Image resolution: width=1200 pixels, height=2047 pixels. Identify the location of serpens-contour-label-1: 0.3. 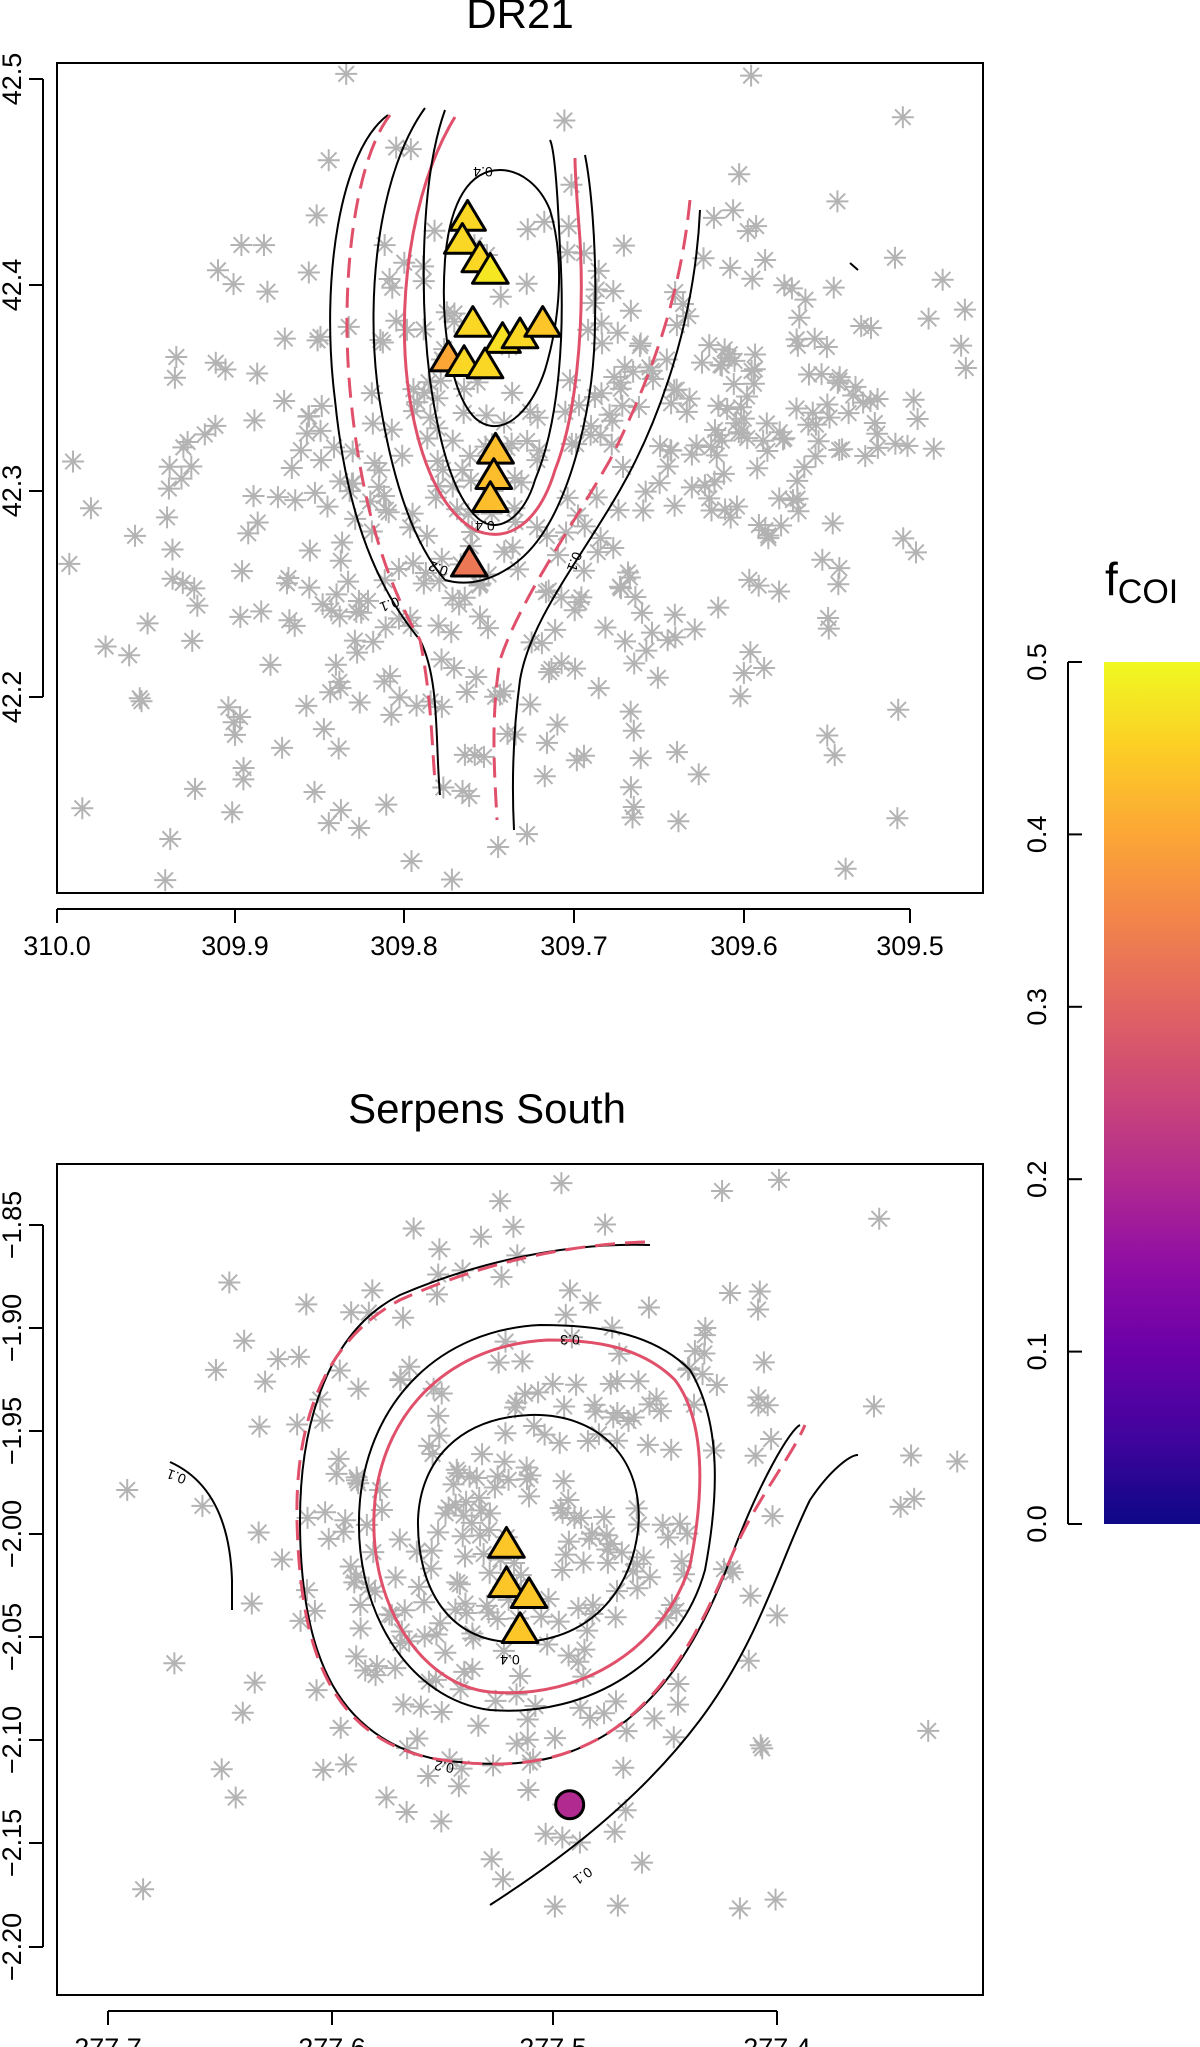
(570, 1340).